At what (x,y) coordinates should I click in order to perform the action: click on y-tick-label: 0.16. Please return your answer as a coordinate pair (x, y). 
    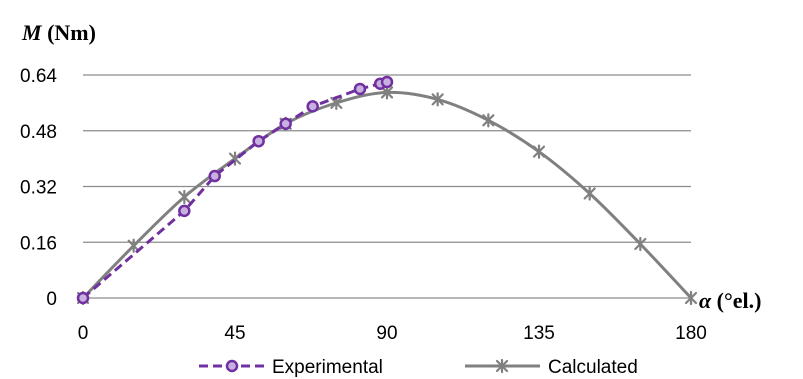
    Looking at the image, I should click on (38, 243).